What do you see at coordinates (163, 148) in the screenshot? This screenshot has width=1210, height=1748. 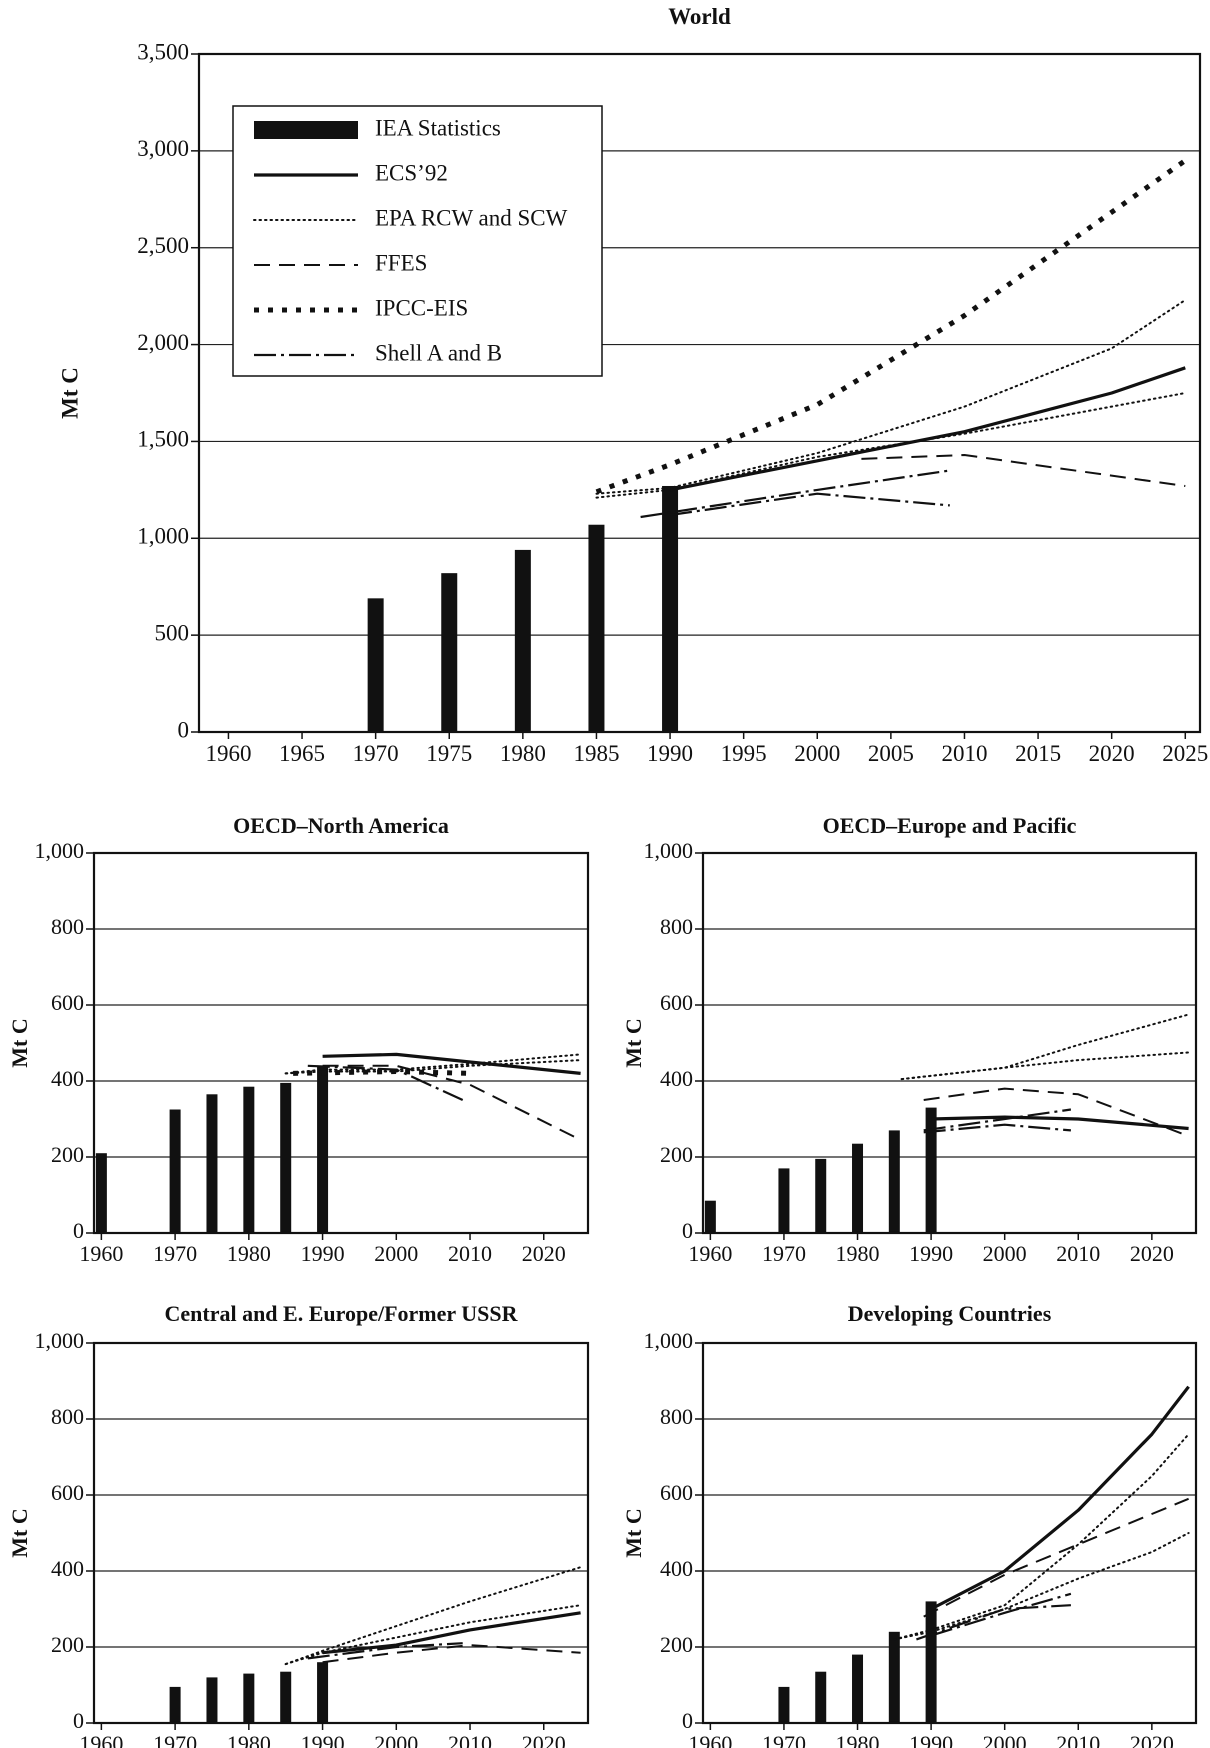 I see `y-tick-label: 3,000` at bounding box center [163, 148].